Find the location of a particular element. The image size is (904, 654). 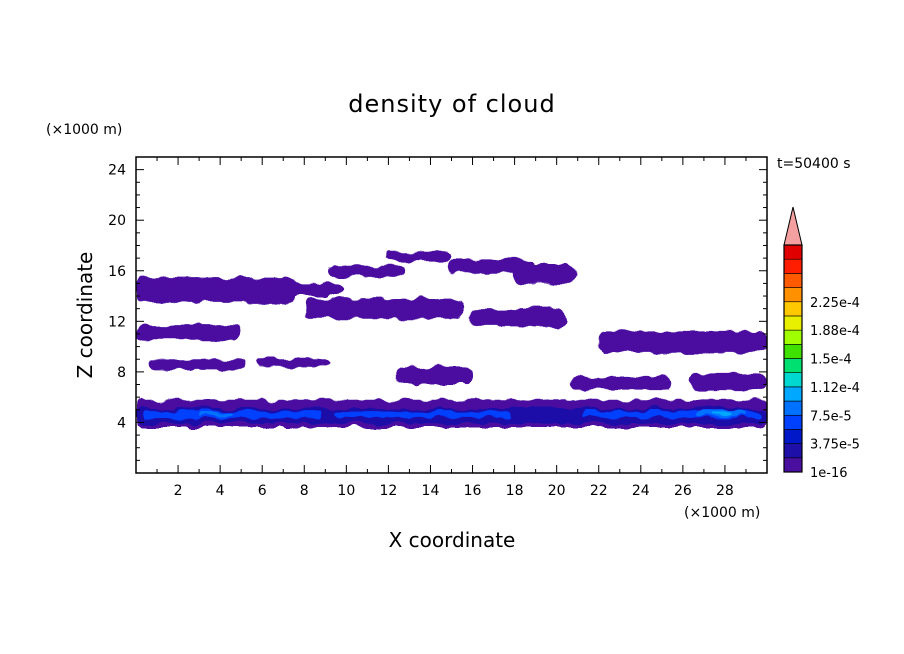

x-tick-label: 10 is located at coordinates (346, 491).